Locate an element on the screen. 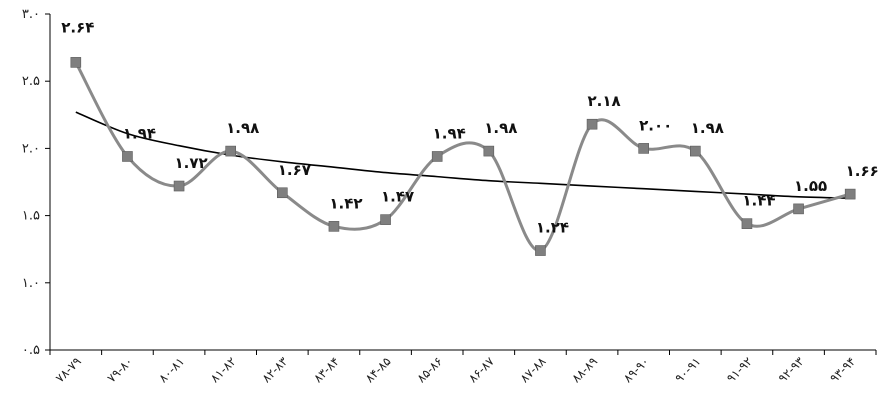  x-tick-label: ۸۳-۸۴ is located at coordinates (326, 369).